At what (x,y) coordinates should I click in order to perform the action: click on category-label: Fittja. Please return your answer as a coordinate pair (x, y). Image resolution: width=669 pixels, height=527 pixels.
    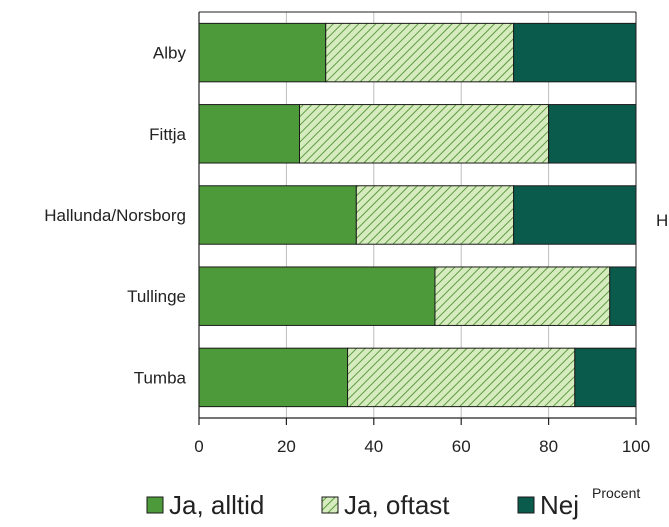
    Looking at the image, I should click on (167, 134).